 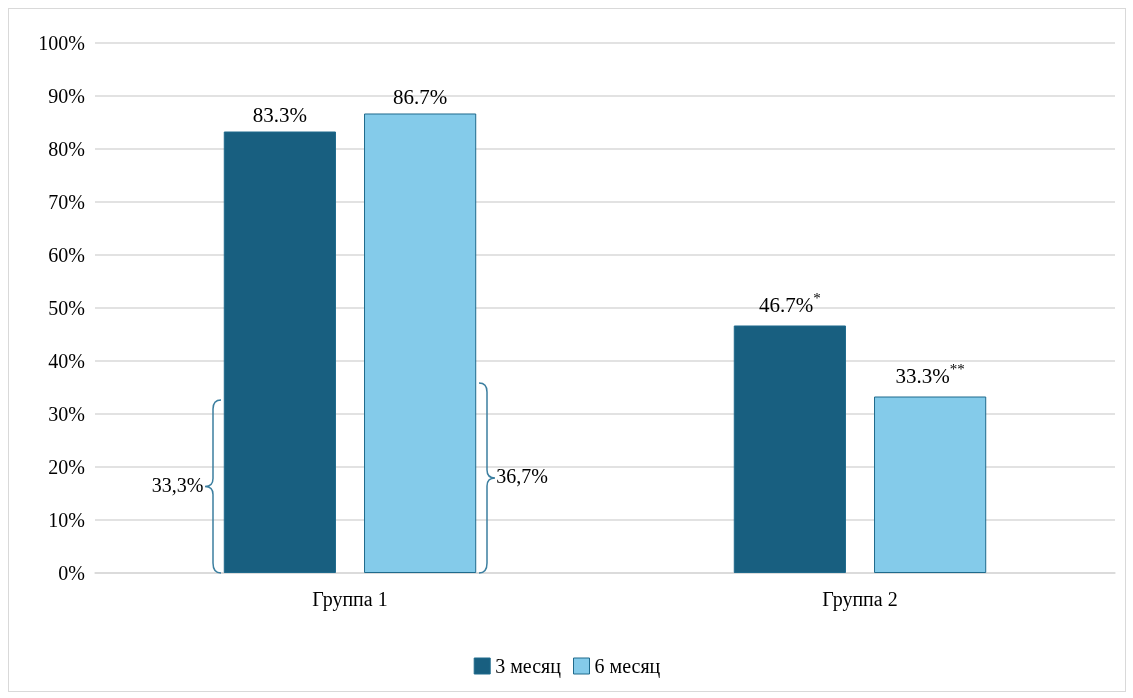 What do you see at coordinates (350, 599) in the screenshot?
I see `x-tick-label: Группа 1` at bounding box center [350, 599].